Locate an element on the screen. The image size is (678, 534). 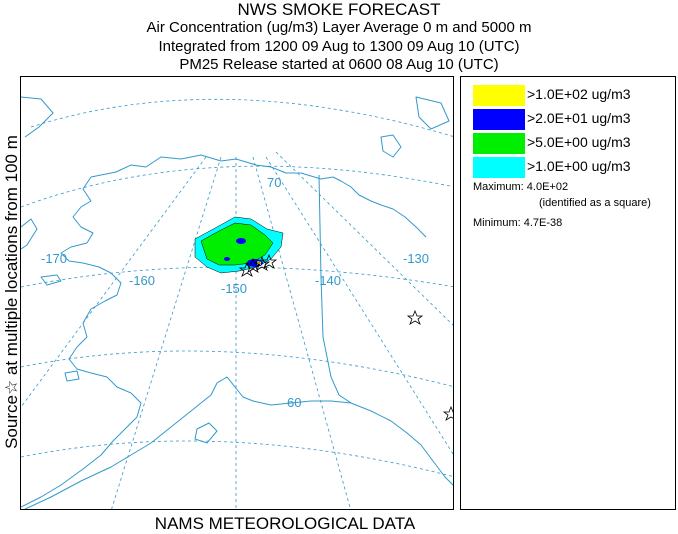
minimum-value: Minimum: 4.7E-38 is located at coordinates (518, 223).